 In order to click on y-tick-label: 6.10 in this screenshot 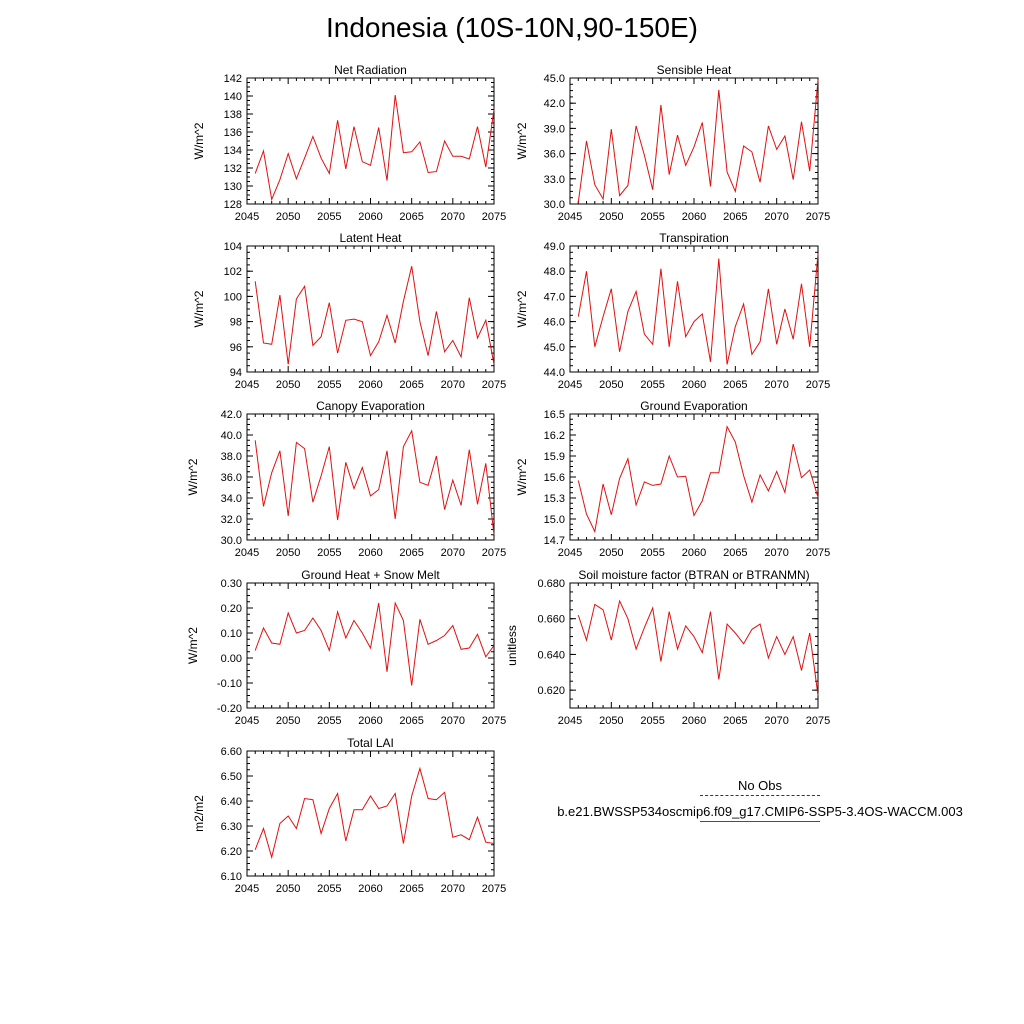, I will do `click(231, 877)`.